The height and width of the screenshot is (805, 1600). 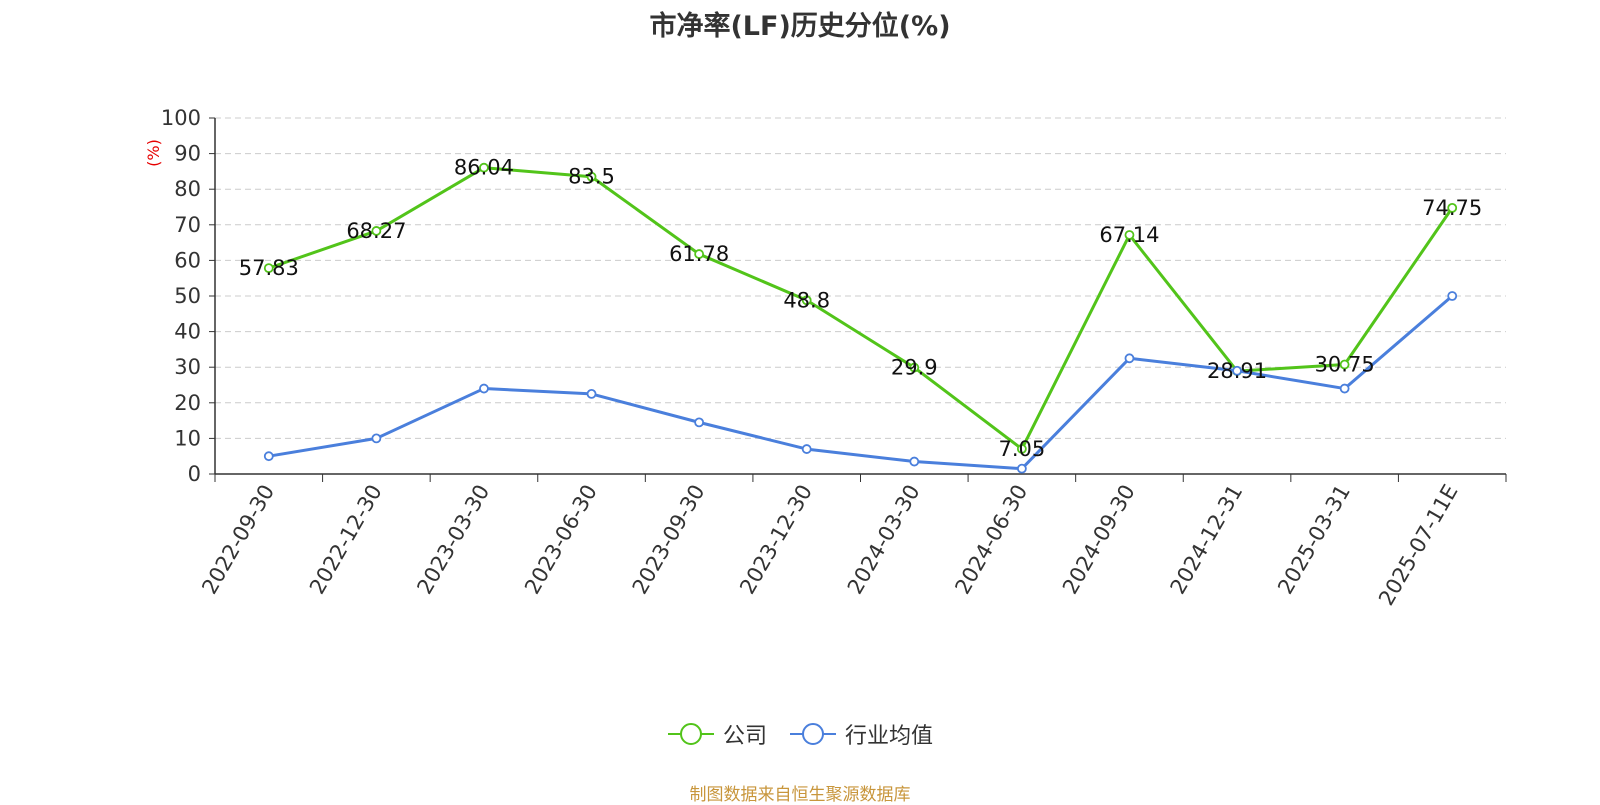 I want to click on y-tick-label: 80, so click(x=187, y=189).